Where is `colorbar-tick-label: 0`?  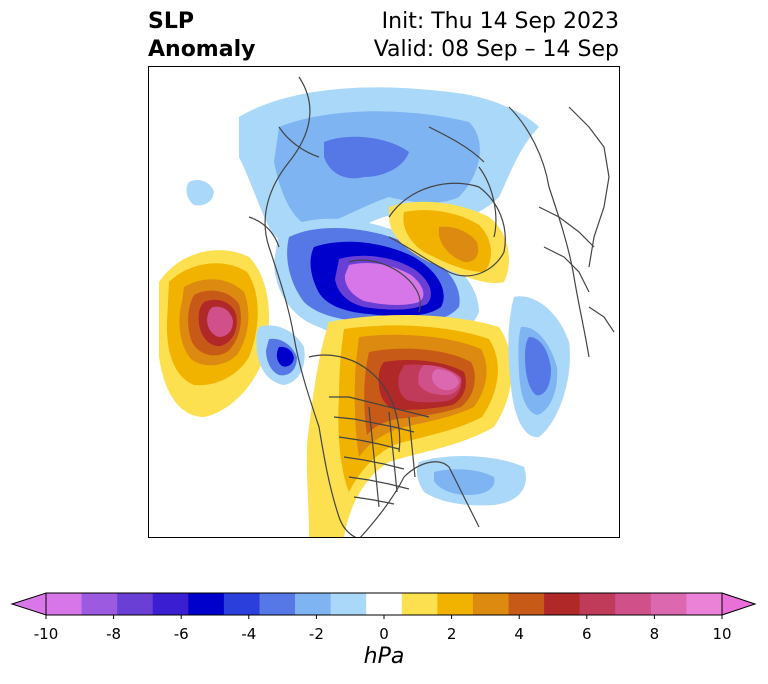 colorbar-tick-label: 0 is located at coordinates (384, 634).